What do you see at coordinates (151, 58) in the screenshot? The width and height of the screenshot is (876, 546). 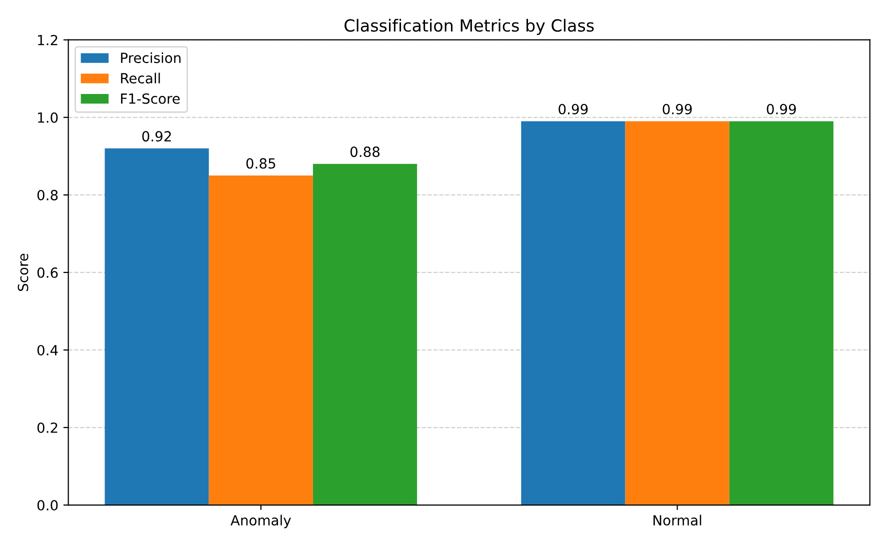 I see `legend-label: Precision` at bounding box center [151, 58].